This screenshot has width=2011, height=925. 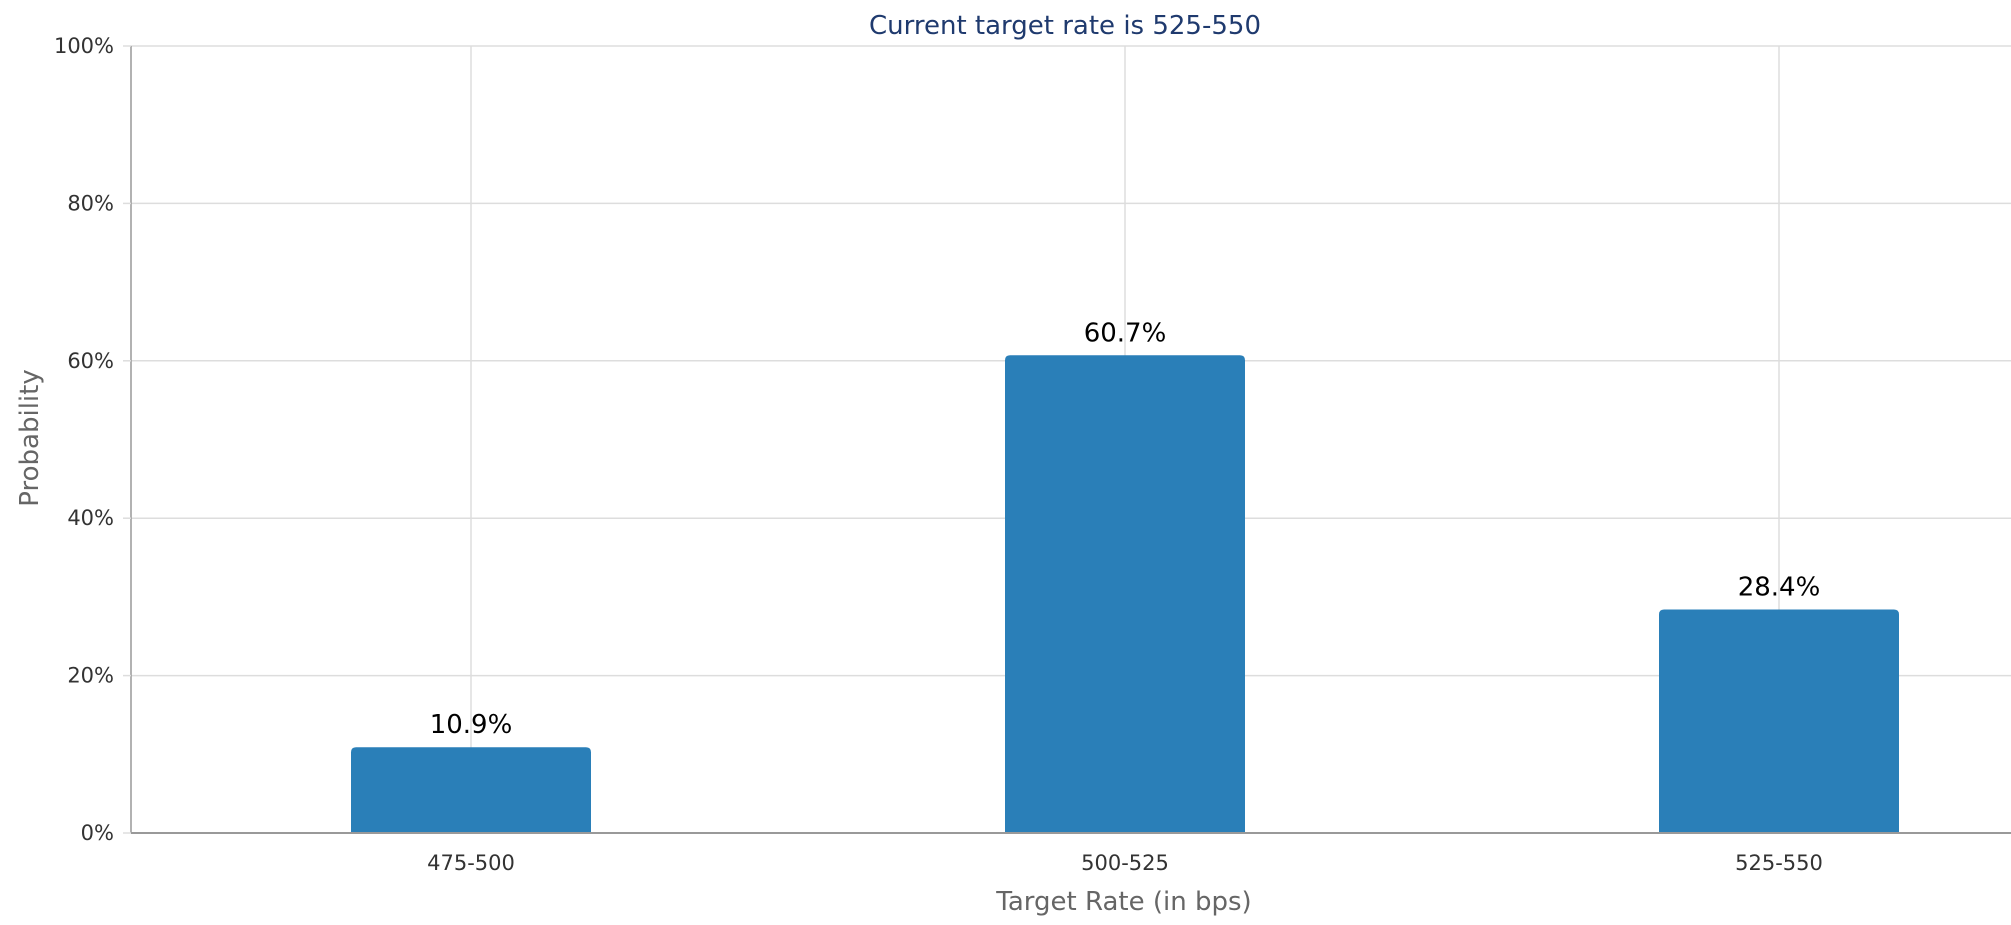 I want to click on chart-title: Current target rate is 525-550, so click(x=1065, y=26).